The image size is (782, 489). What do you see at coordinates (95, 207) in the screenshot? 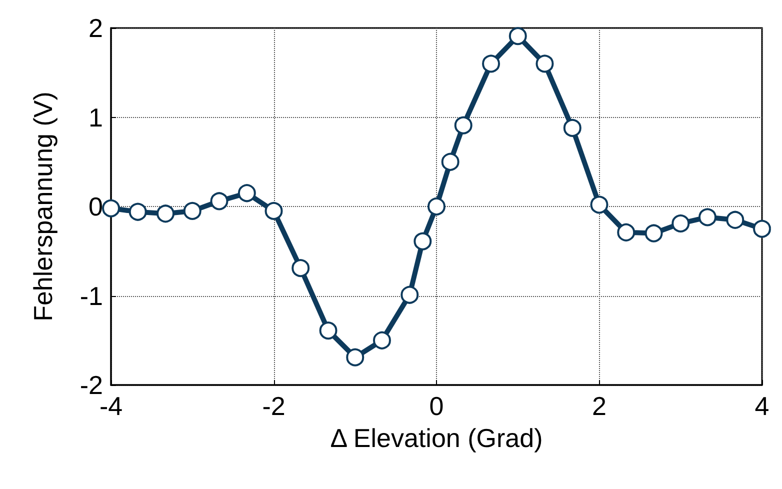
I see `y-tick-label: 0` at bounding box center [95, 207].